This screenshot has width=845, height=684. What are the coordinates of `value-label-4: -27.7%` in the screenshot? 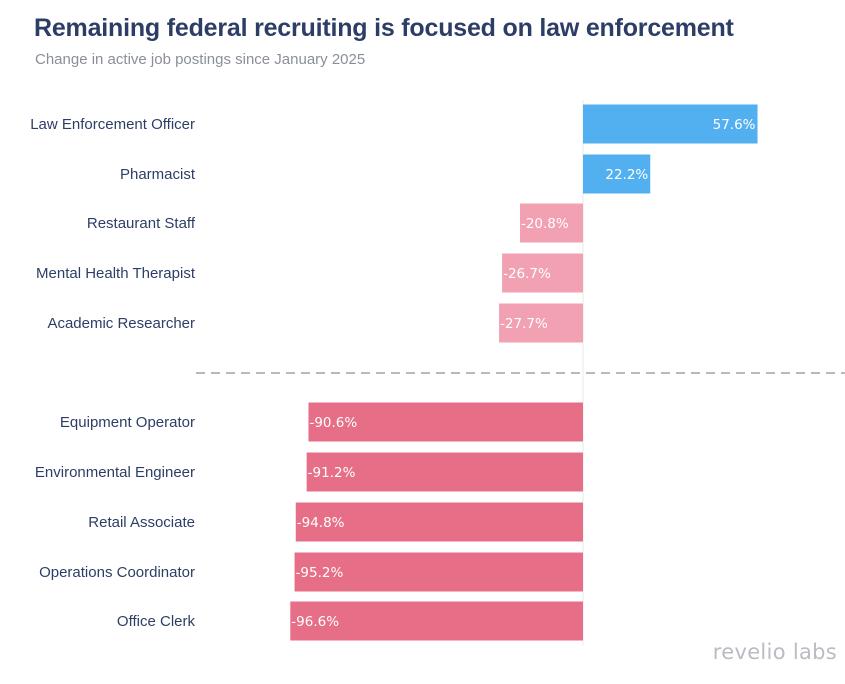 It's located at (524, 324).